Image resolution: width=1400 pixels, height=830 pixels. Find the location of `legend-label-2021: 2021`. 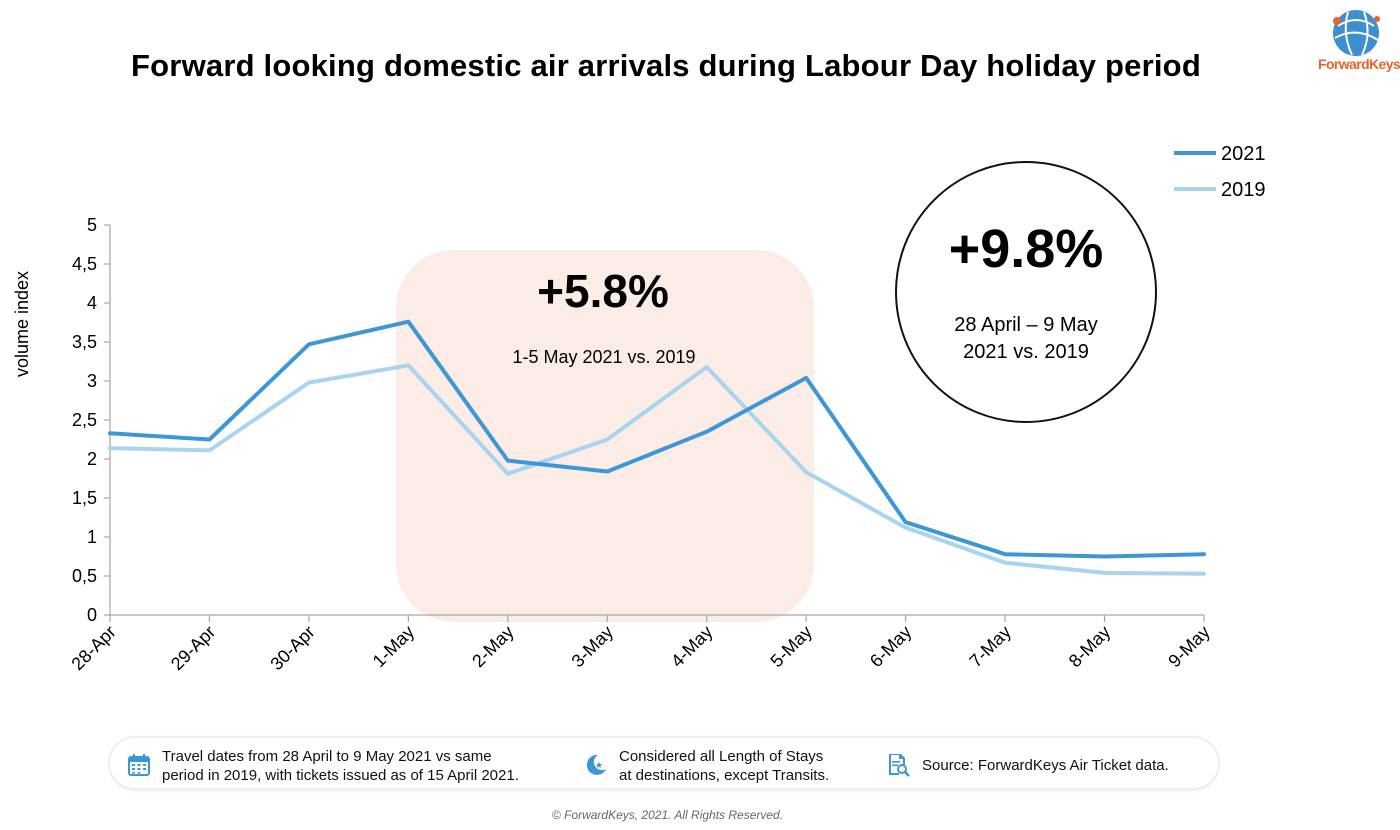

legend-label-2021: 2021 is located at coordinates (1243, 154).